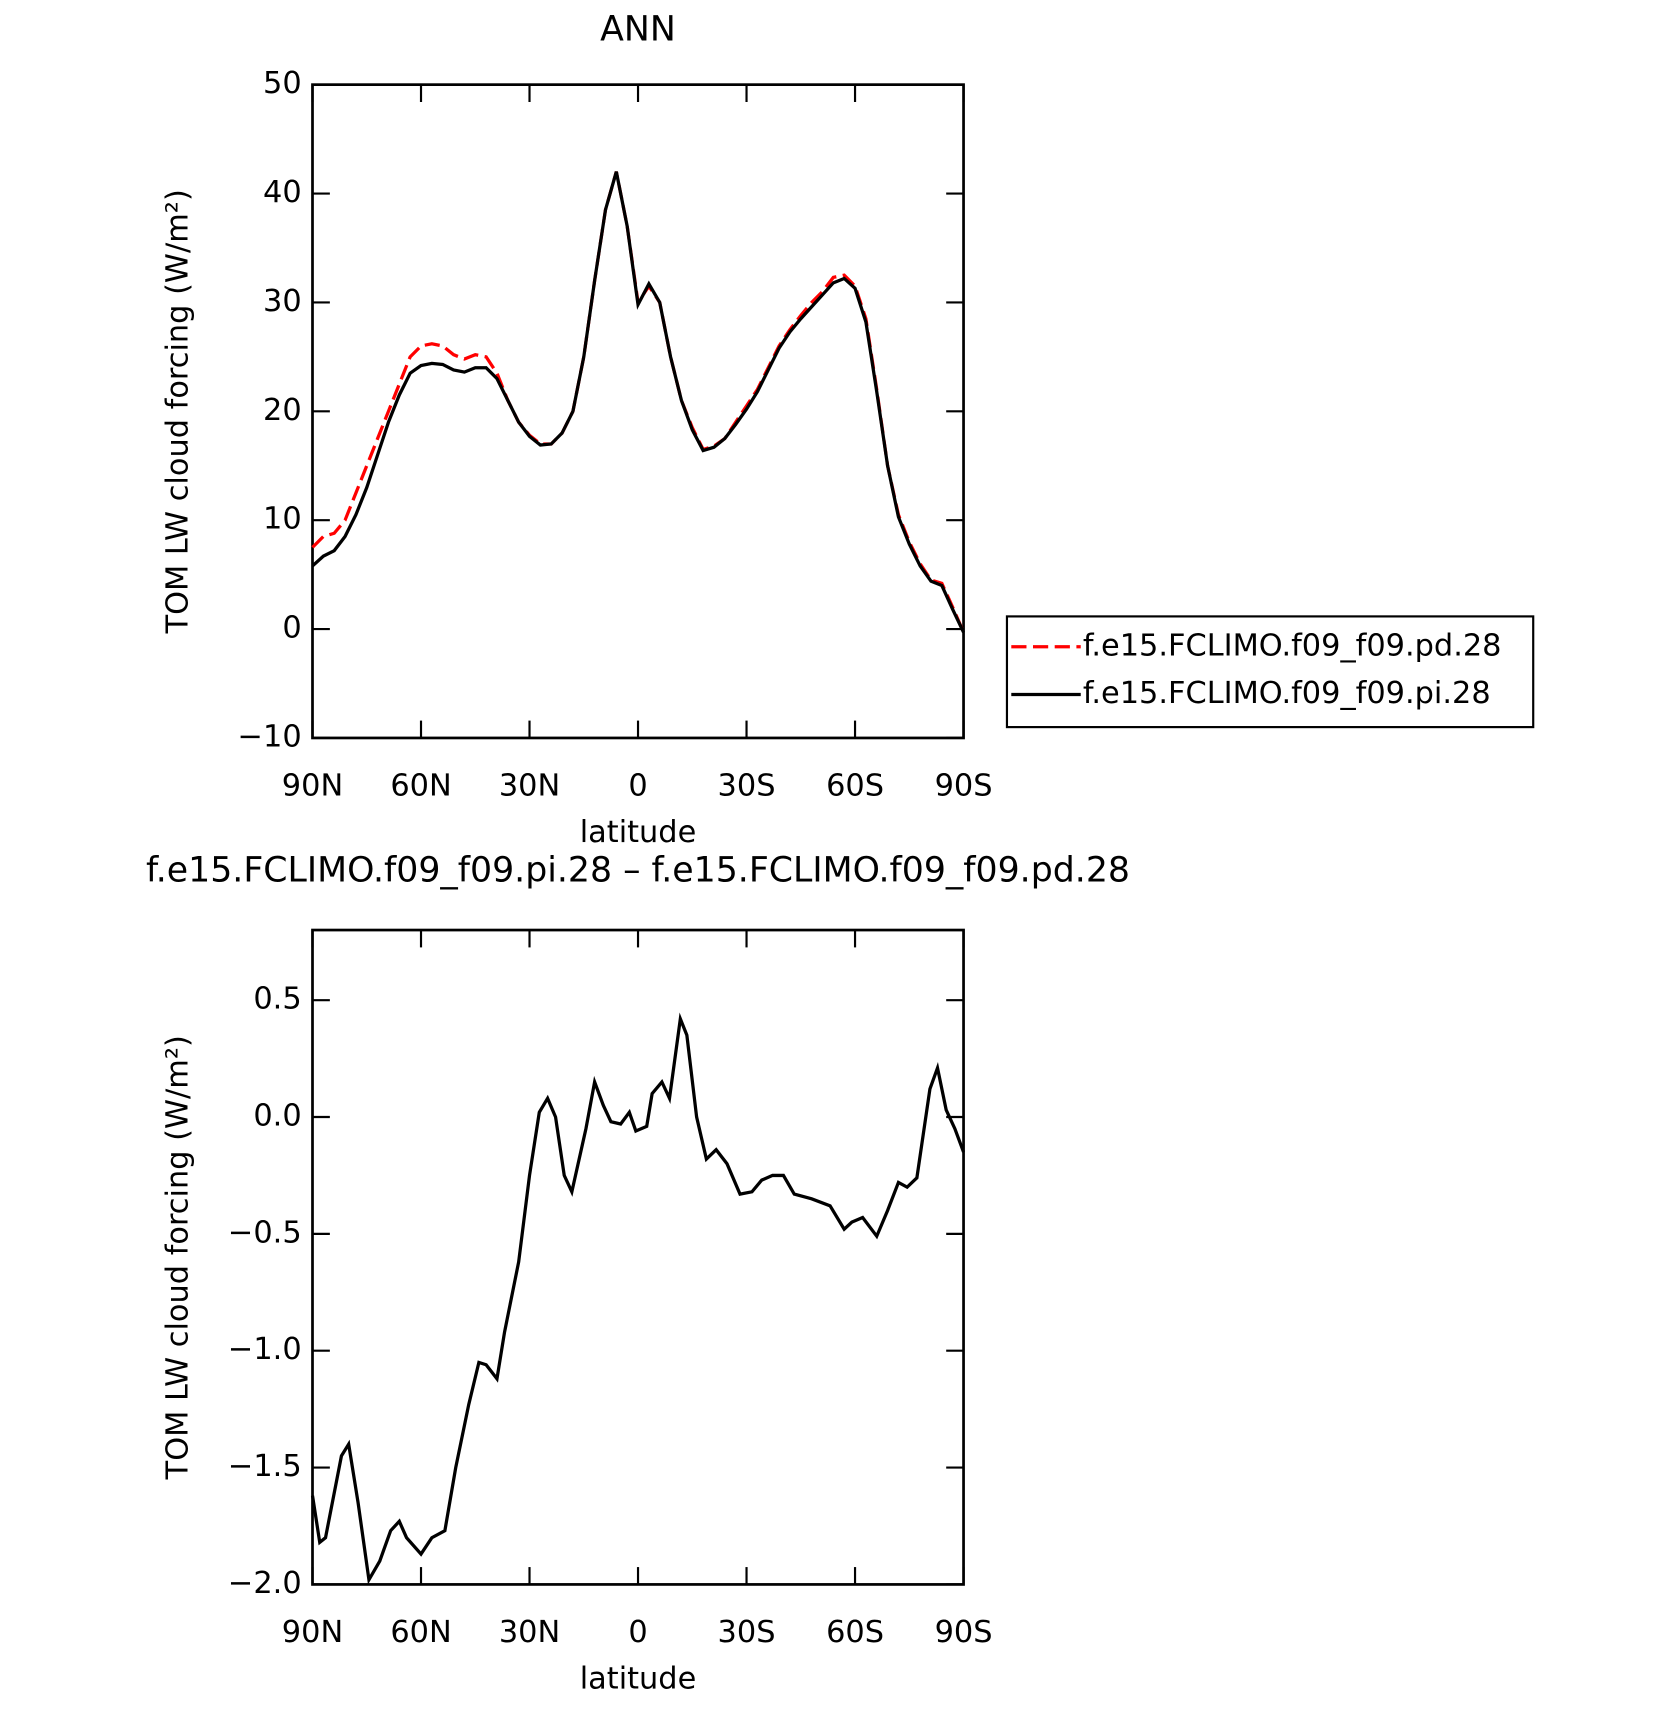  What do you see at coordinates (265, 1583) in the screenshot?
I see `y-tick-label: −2.0` at bounding box center [265, 1583].